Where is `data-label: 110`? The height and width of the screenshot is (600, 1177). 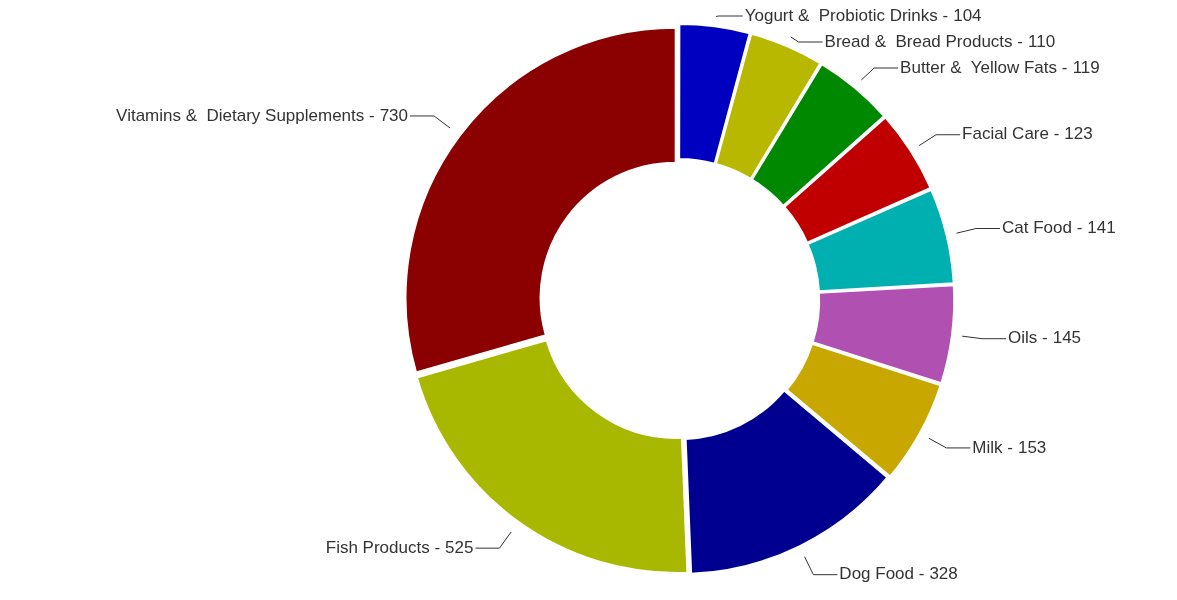
data-label: 110 is located at coordinates (1041, 41).